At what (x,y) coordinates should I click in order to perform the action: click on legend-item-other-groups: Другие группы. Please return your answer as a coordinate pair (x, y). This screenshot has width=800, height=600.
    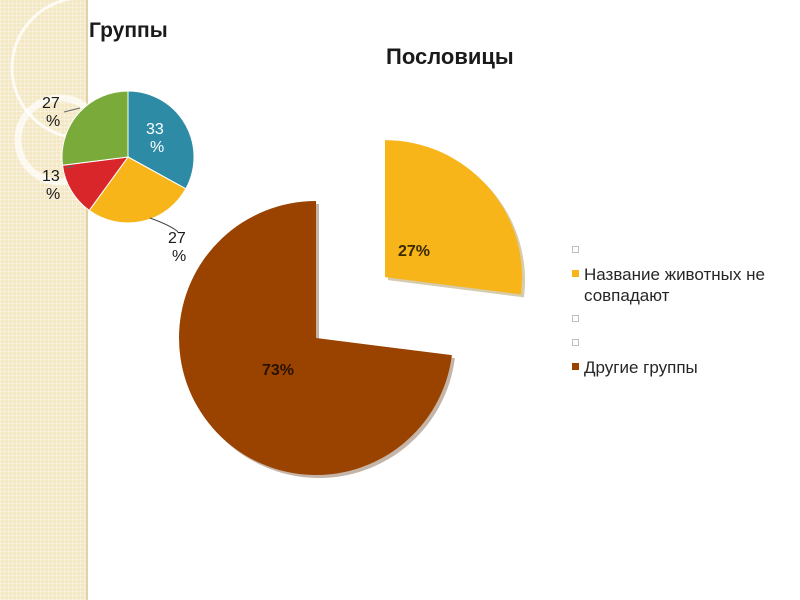
    Looking at the image, I should click on (679, 367).